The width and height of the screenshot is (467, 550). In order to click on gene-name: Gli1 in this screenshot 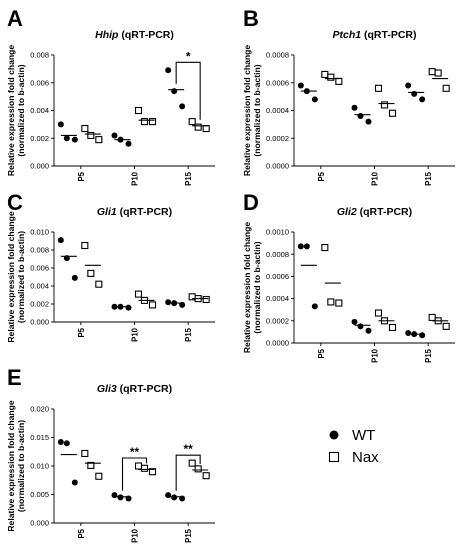, I will do `click(108, 212)`.